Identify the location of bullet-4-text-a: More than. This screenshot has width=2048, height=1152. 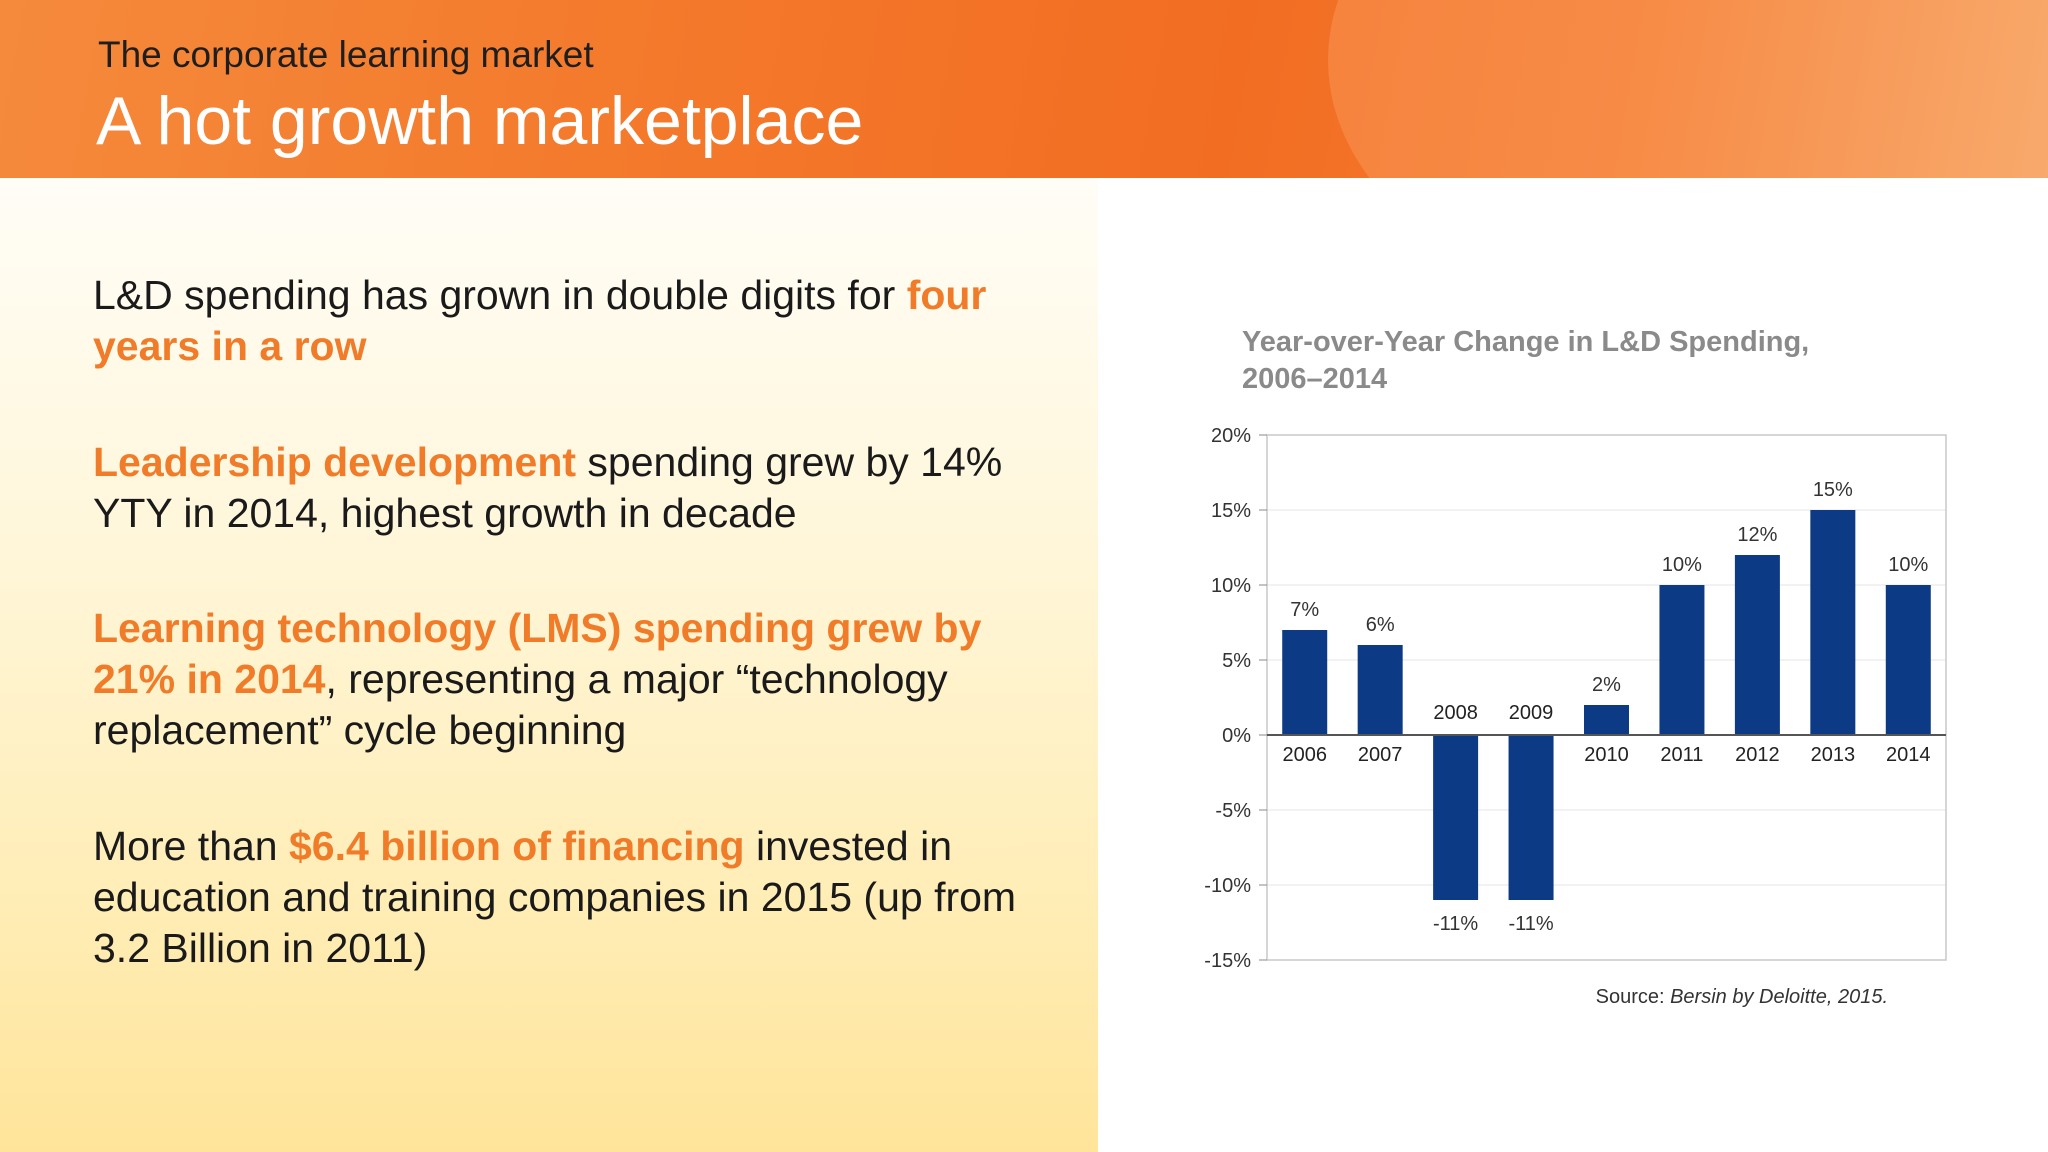
(191, 846).